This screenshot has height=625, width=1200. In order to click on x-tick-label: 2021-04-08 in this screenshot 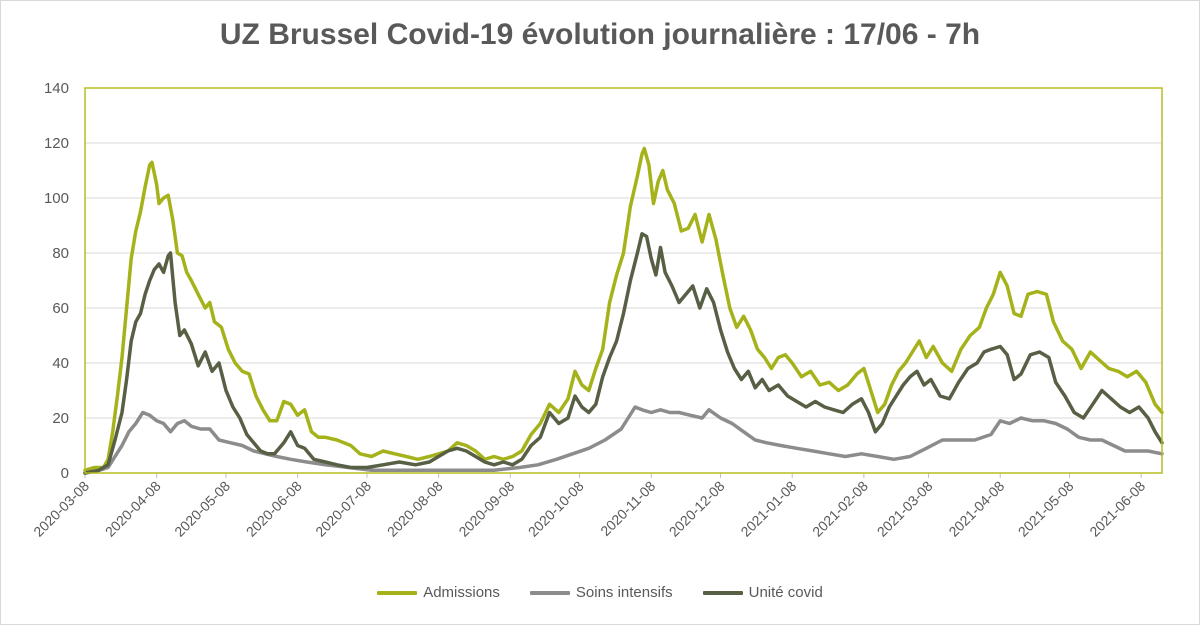, I will do `click(976, 509)`.